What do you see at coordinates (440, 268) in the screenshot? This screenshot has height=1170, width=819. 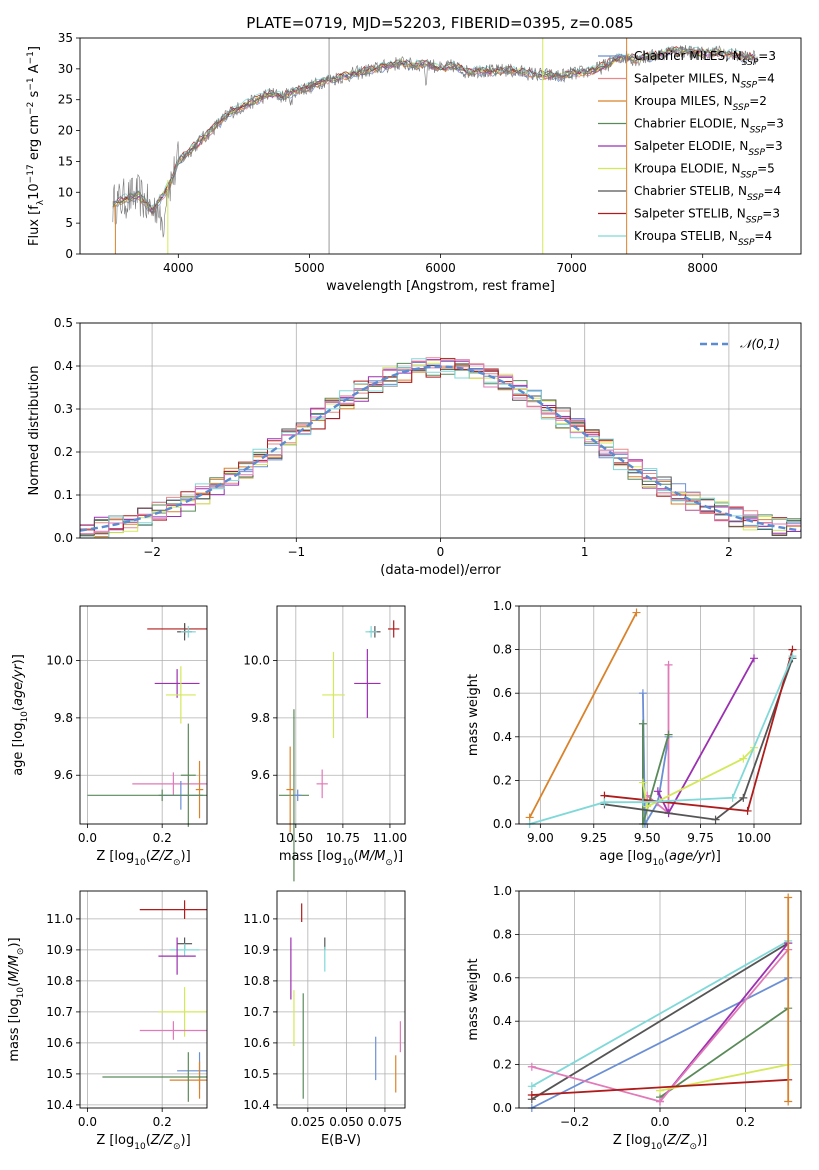 I see `x-tick-label: 6000` at bounding box center [440, 268].